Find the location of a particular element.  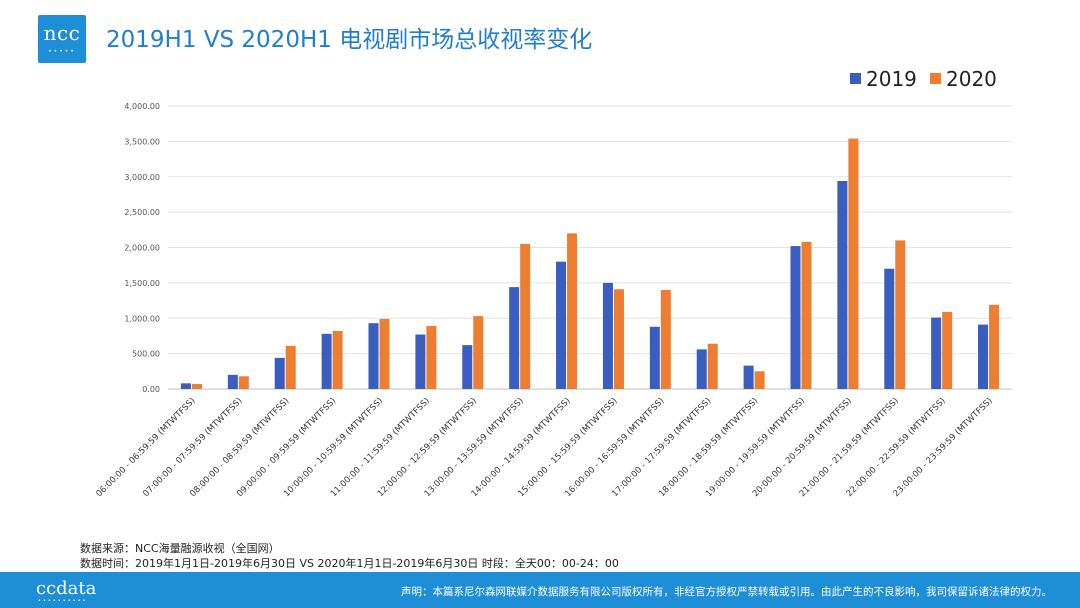

x-tick-label: 23:00:00 - 23:59:59 (MTWTFSS) is located at coordinates (943, 447).